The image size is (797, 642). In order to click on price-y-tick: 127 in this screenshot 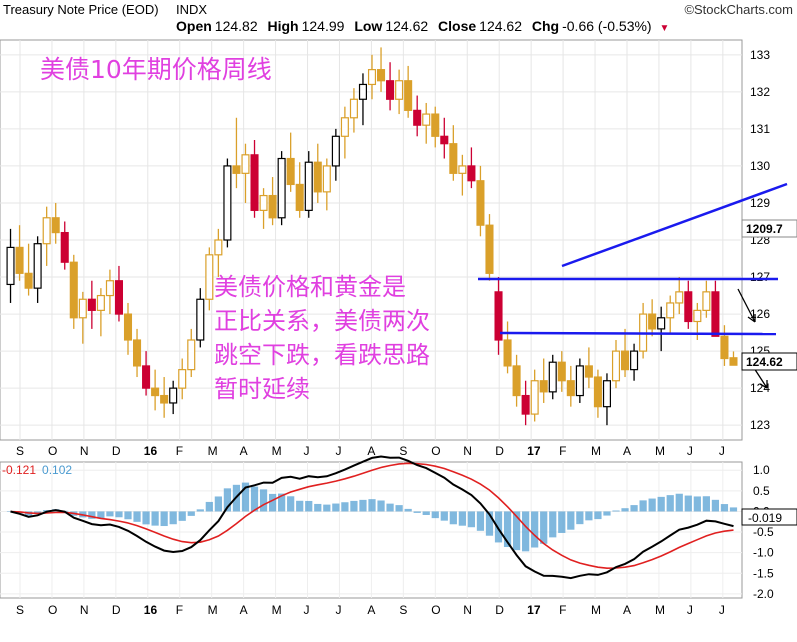, I will do `click(760, 277)`.